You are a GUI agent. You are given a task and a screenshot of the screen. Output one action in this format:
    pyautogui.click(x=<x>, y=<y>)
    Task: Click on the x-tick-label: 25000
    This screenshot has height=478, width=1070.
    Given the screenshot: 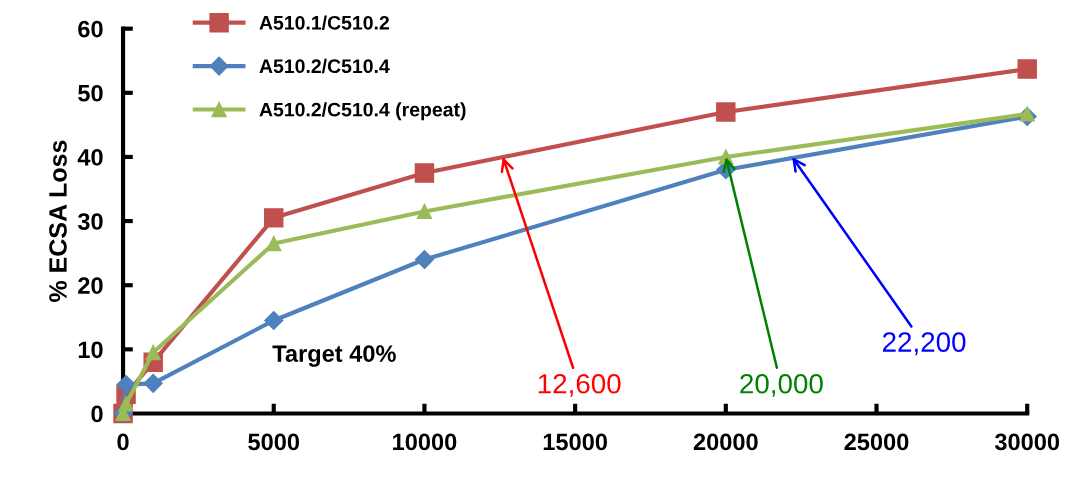 What is the action you would take?
    pyautogui.click(x=876, y=442)
    